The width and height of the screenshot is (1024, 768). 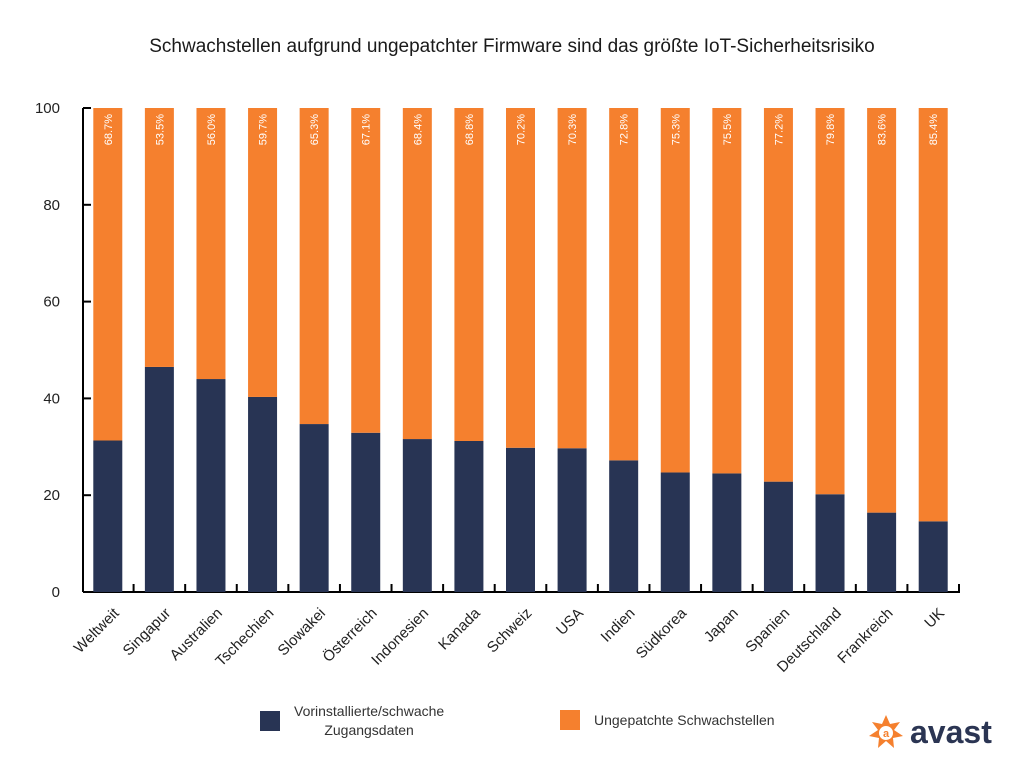 I want to click on legend-swatch-unpatched, so click(x=570, y=720).